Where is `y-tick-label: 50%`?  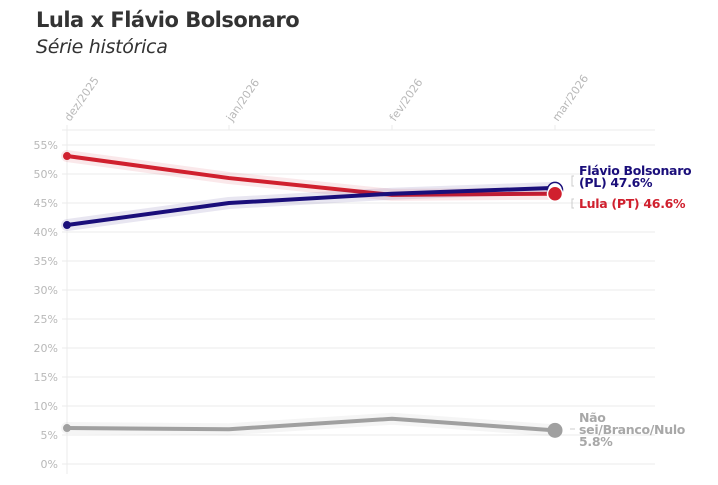 y-tick-label: 50% is located at coordinates (46, 174).